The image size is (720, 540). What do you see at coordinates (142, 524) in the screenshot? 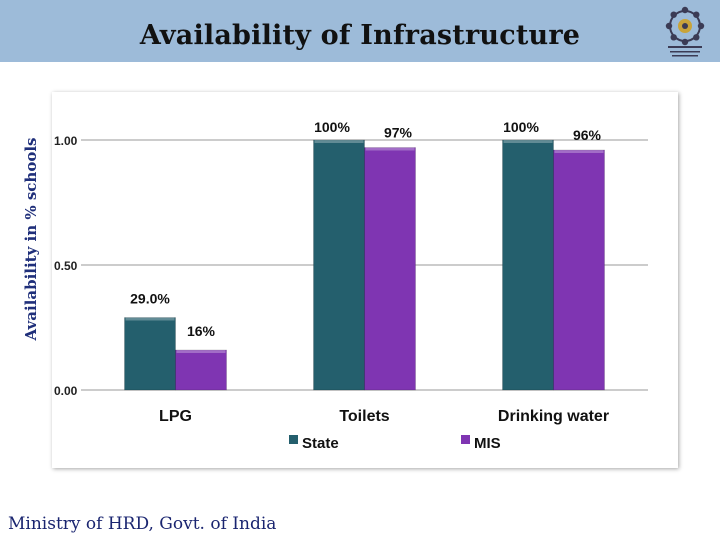
I see `footer-text: Ministry of HRD, Govt. of India` at bounding box center [142, 524].